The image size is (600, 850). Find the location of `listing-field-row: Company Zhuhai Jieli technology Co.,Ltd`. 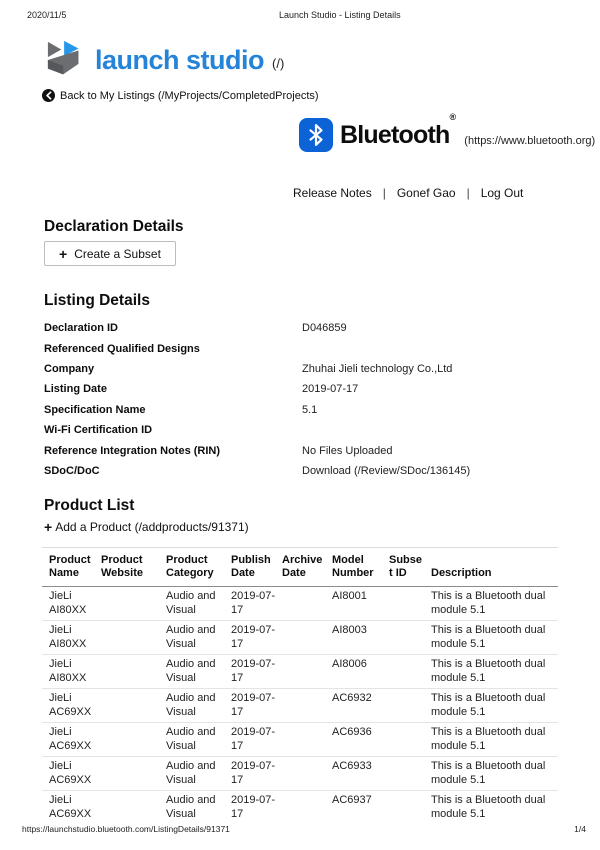

listing-field-row: Company Zhuhai Jieli technology Co.,Ltd is located at coordinates (300, 369).